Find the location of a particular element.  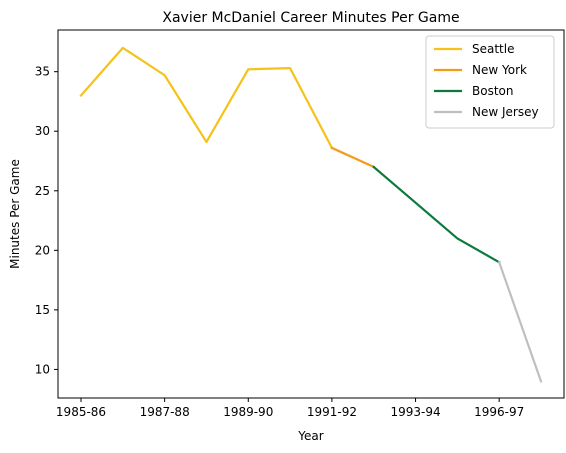

legend-label-seattle: Seattle is located at coordinates (493, 49).